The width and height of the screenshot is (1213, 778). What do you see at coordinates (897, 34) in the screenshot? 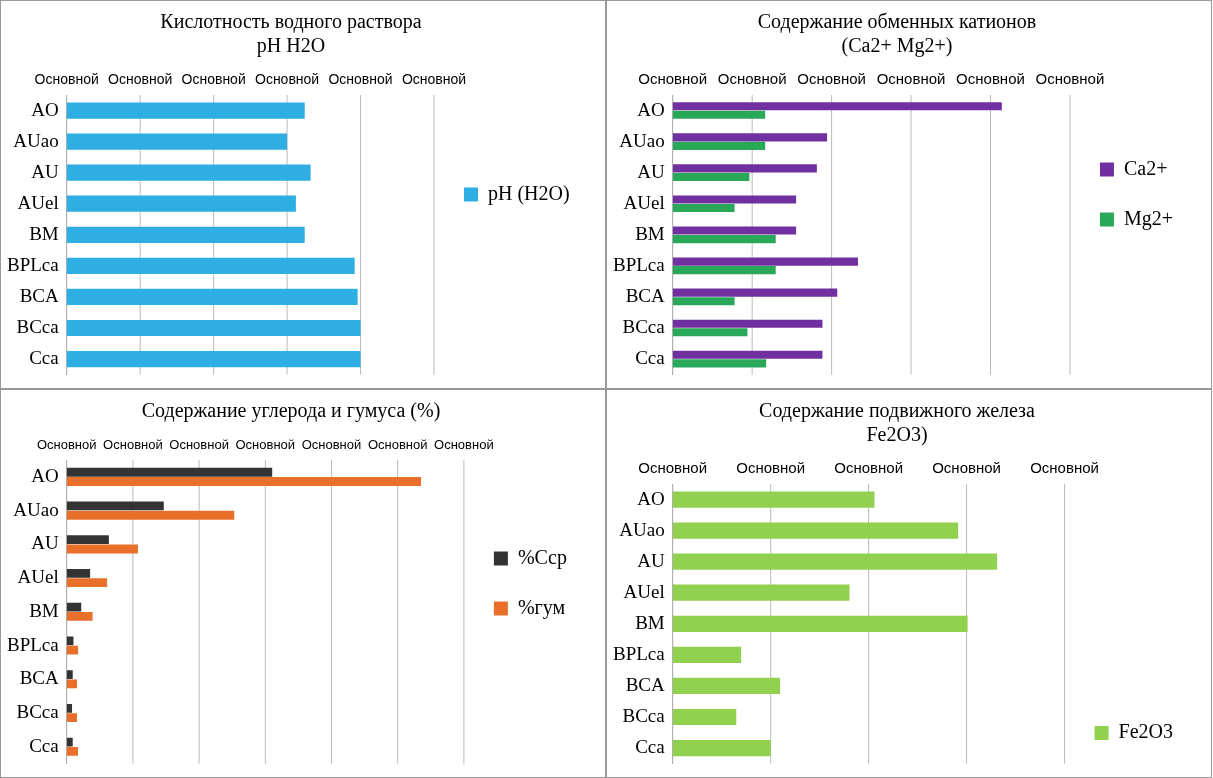
I see `chart-title: Содержание обменных катионов (Ca2+ Mg2+)` at bounding box center [897, 34].